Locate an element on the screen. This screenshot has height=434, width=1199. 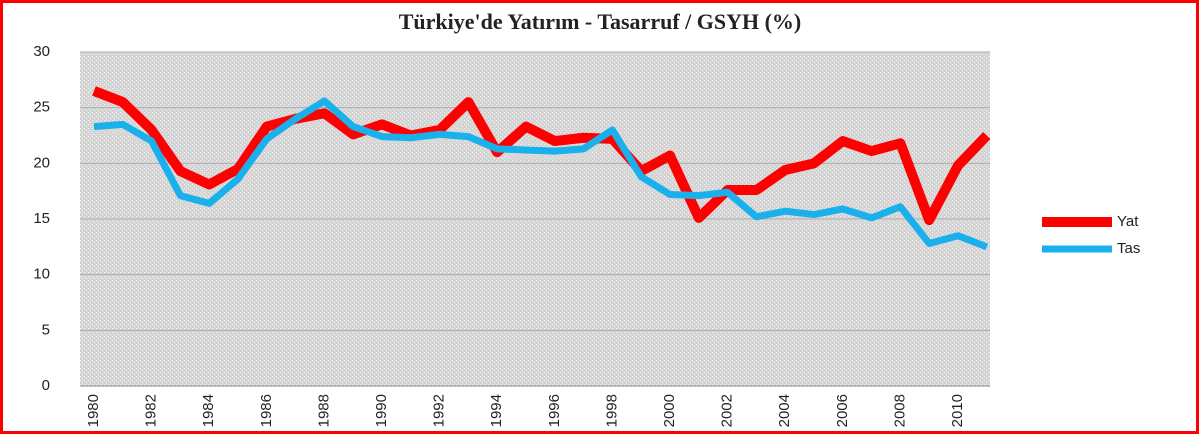
y-tick-label: 5 is located at coordinates (46, 329).